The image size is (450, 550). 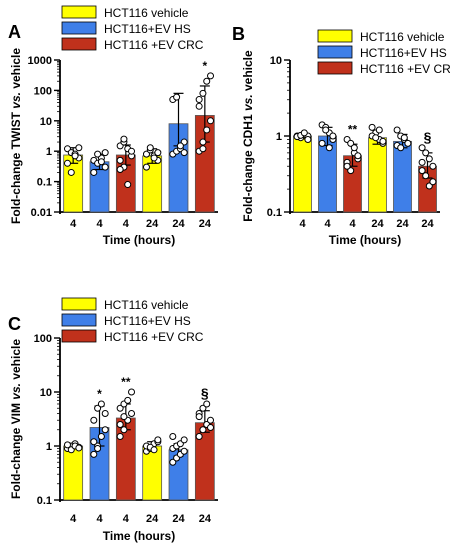 What do you see at coordinates (40, 61) in the screenshot?
I see `y-tick-label: 1000` at bounding box center [40, 61].